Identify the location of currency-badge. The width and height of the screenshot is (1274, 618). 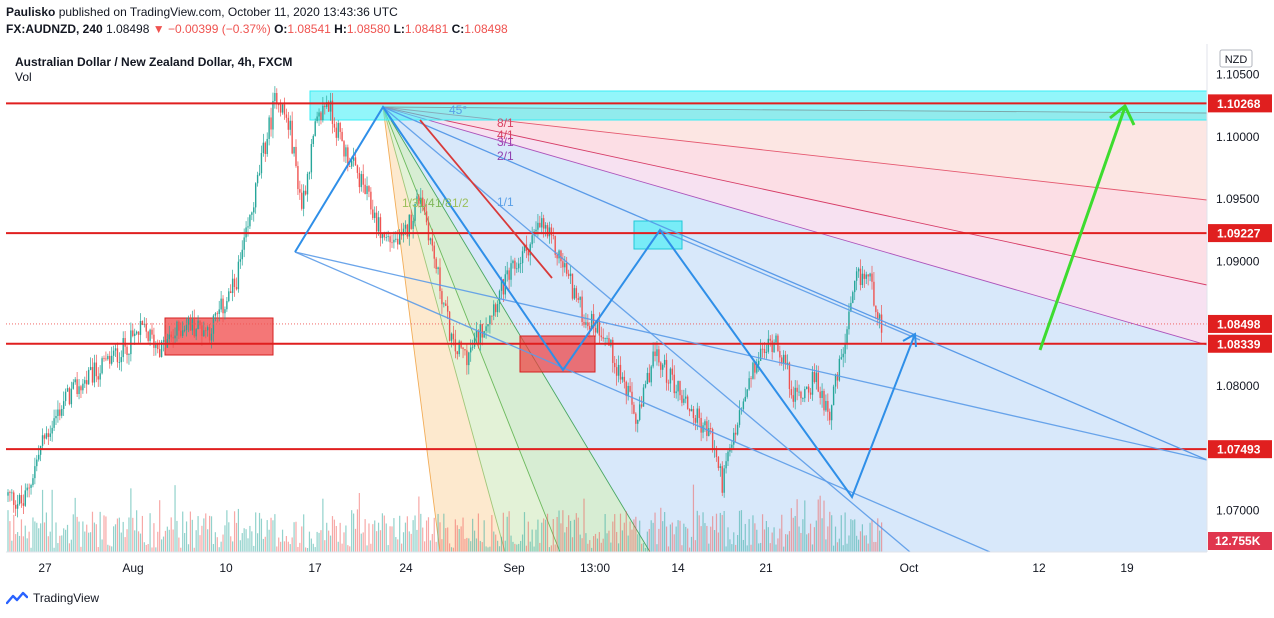
(1236, 58).